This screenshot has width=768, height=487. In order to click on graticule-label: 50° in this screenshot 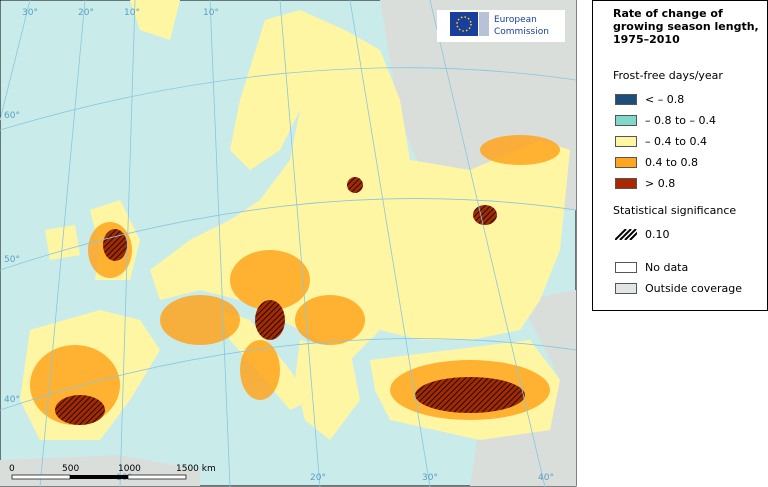, I will do `click(12, 260)`.